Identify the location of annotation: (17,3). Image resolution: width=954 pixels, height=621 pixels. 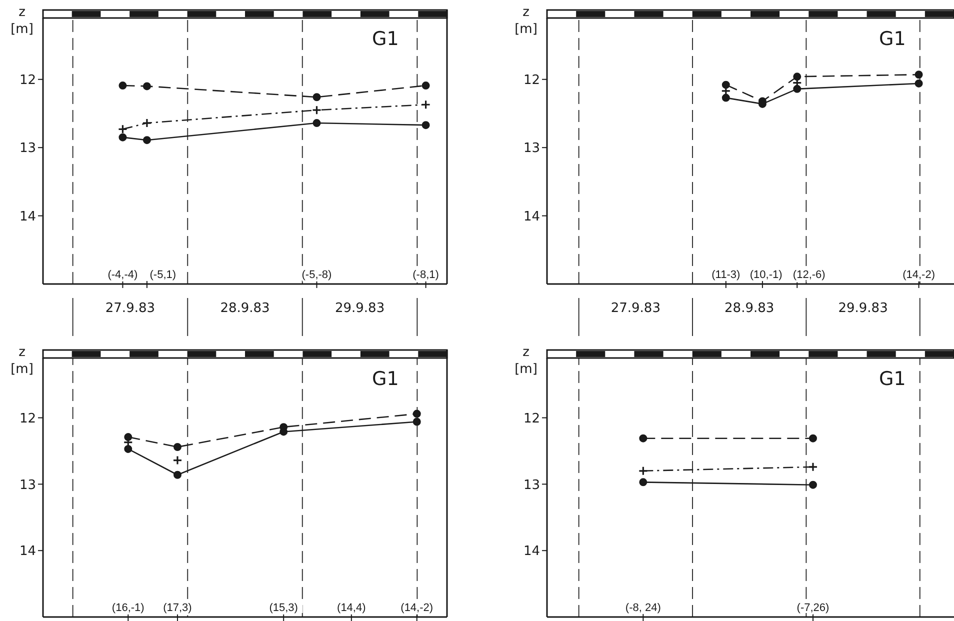
(177, 608).